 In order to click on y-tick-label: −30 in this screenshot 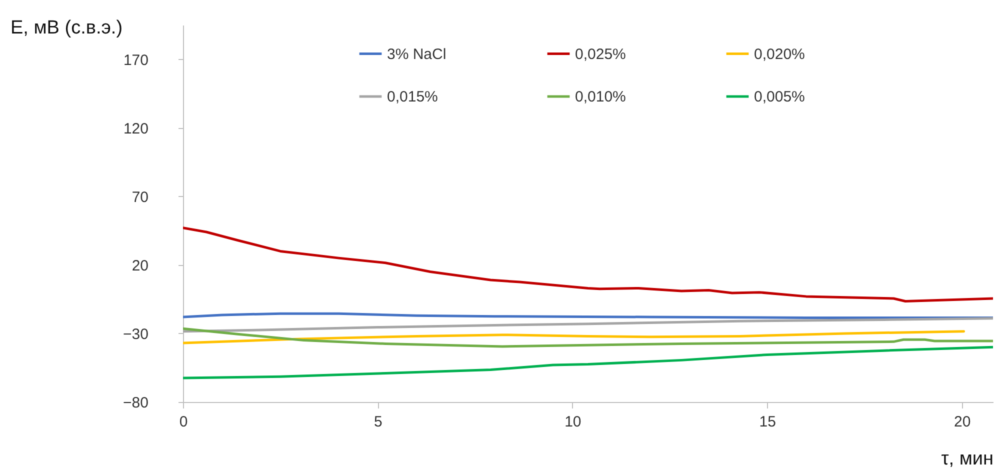, I will do `click(135, 334)`.